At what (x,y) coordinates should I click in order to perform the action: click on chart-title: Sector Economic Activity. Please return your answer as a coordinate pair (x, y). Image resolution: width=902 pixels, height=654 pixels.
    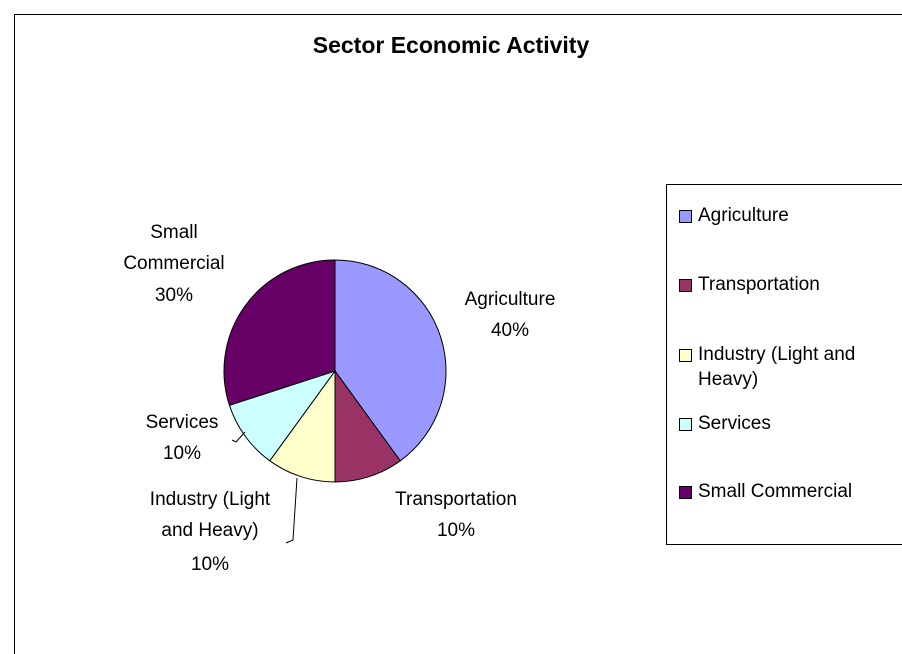
    Looking at the image, I should click on (451, 45).